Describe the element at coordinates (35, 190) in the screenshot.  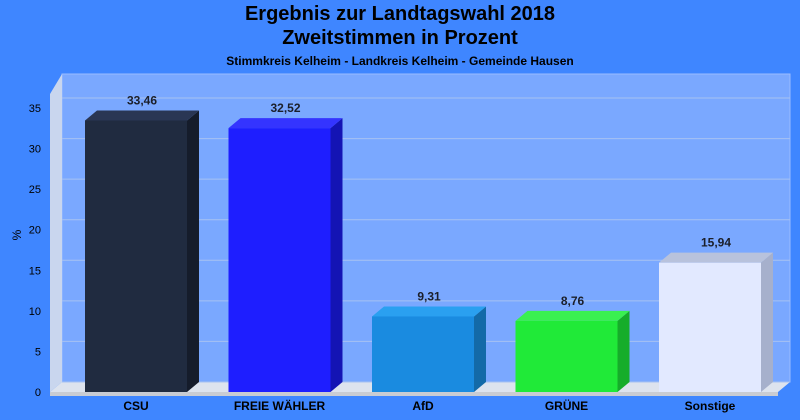
I see `y-tick-label: 25` at that location.